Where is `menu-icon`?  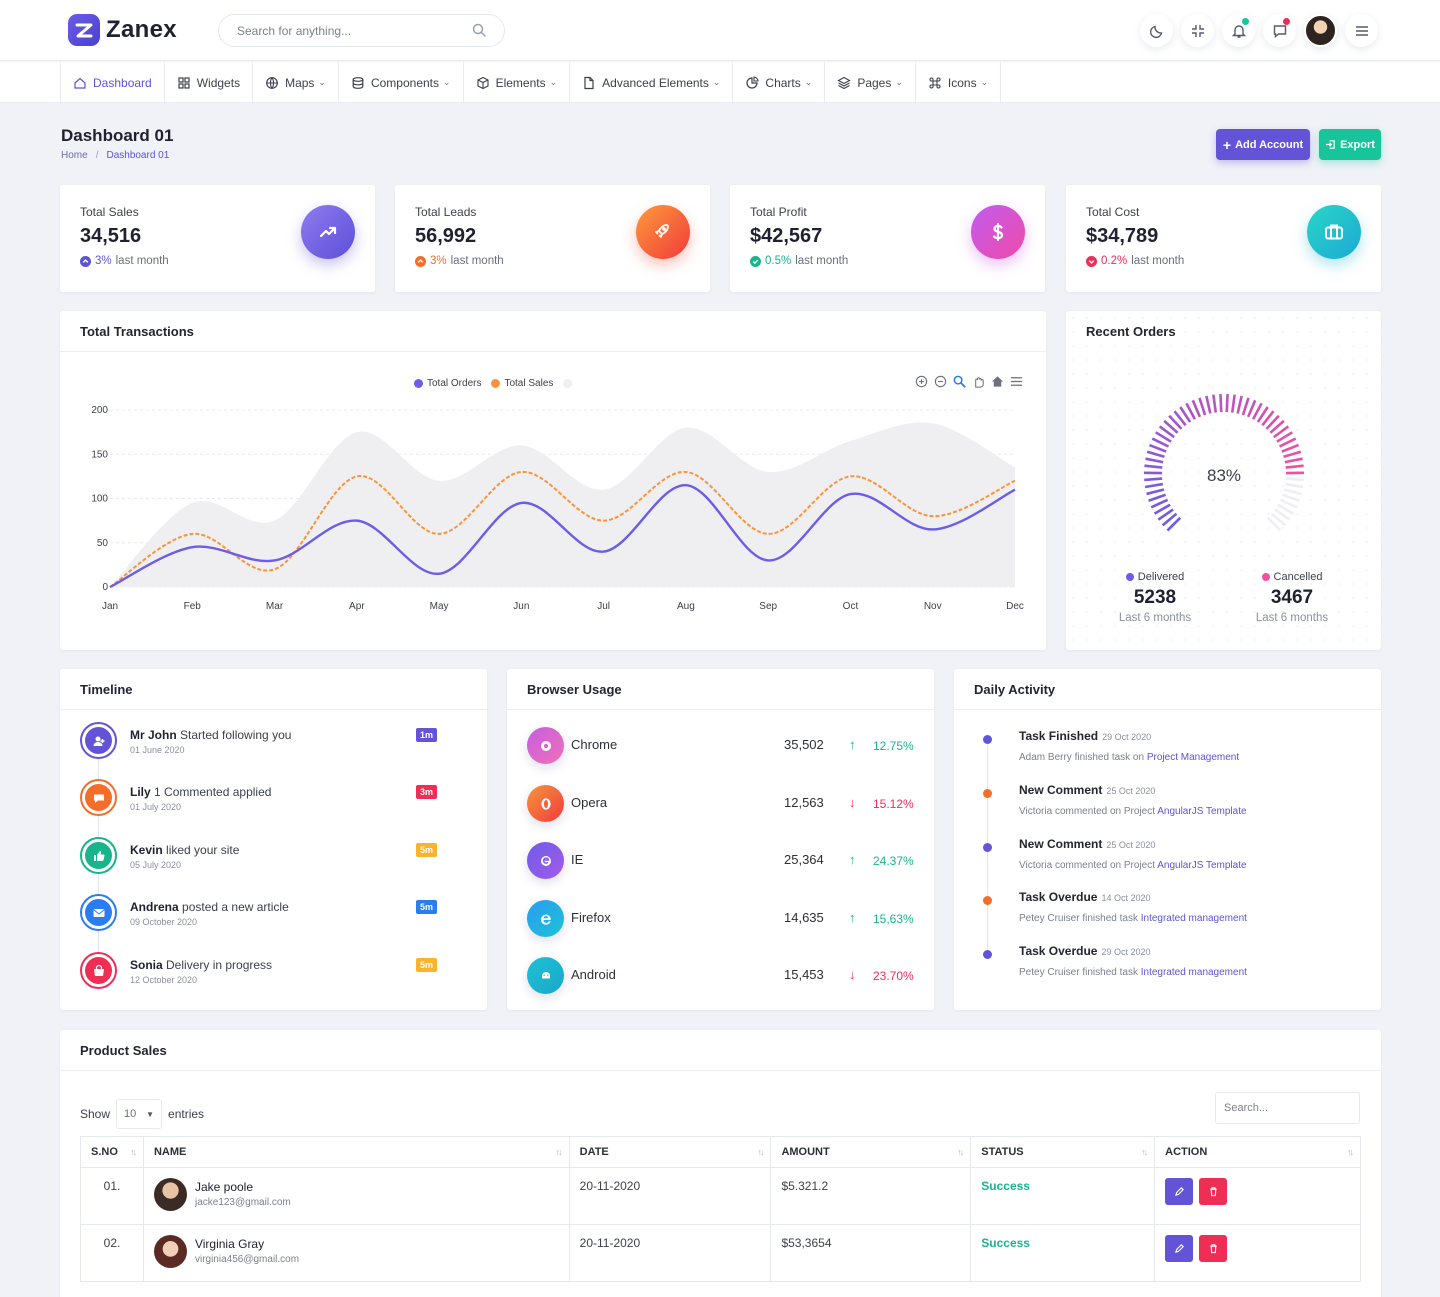
menu-icon is located at coordinates (1361, 30).